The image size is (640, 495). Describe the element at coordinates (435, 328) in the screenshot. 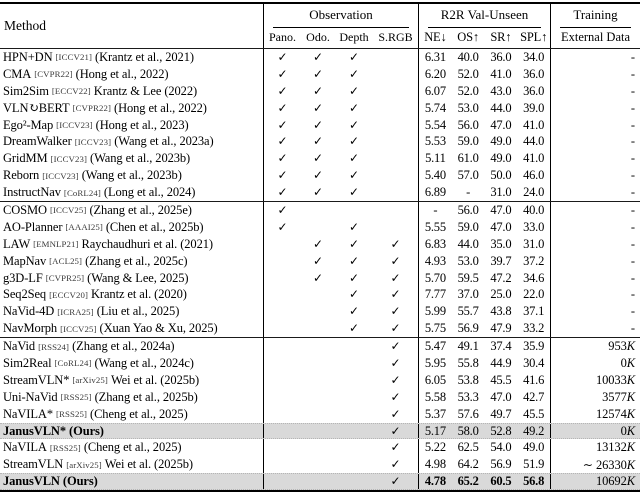

I see `metric-value: 5.75` at that location.